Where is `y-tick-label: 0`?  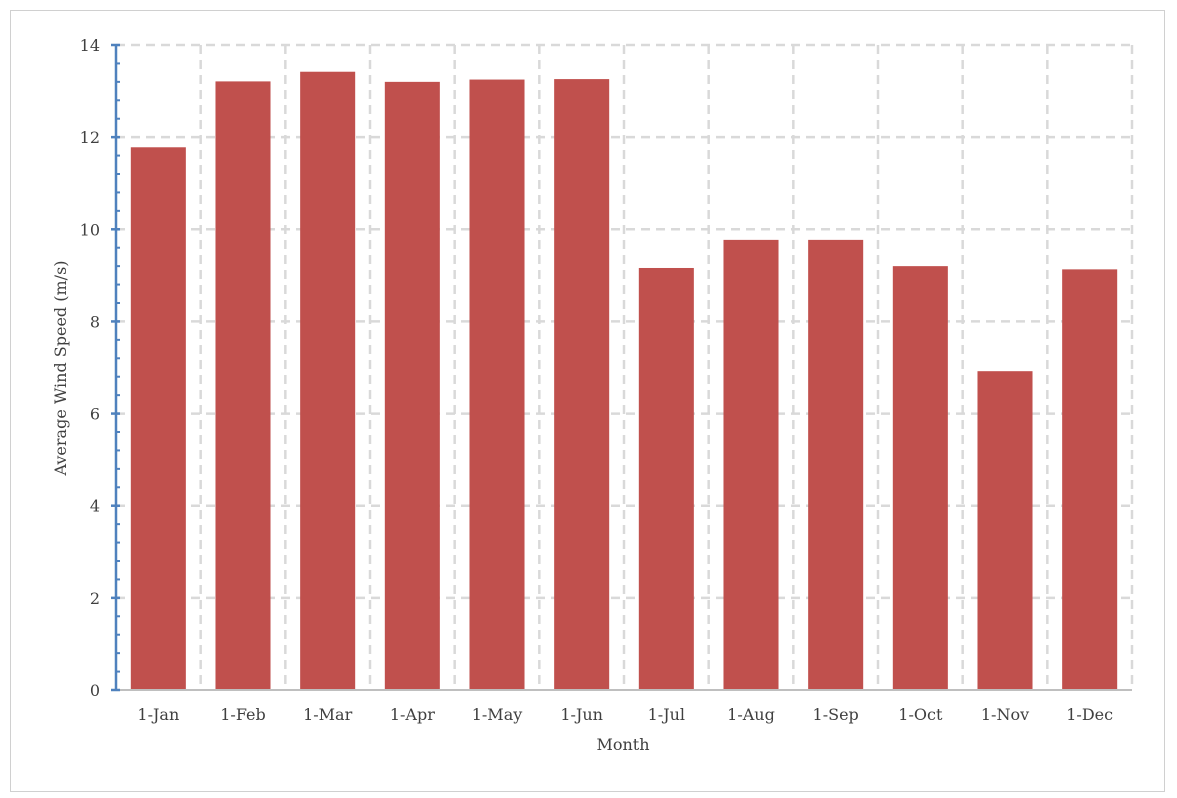
y-tick-label: 0 is located at coordinates (95, 690).